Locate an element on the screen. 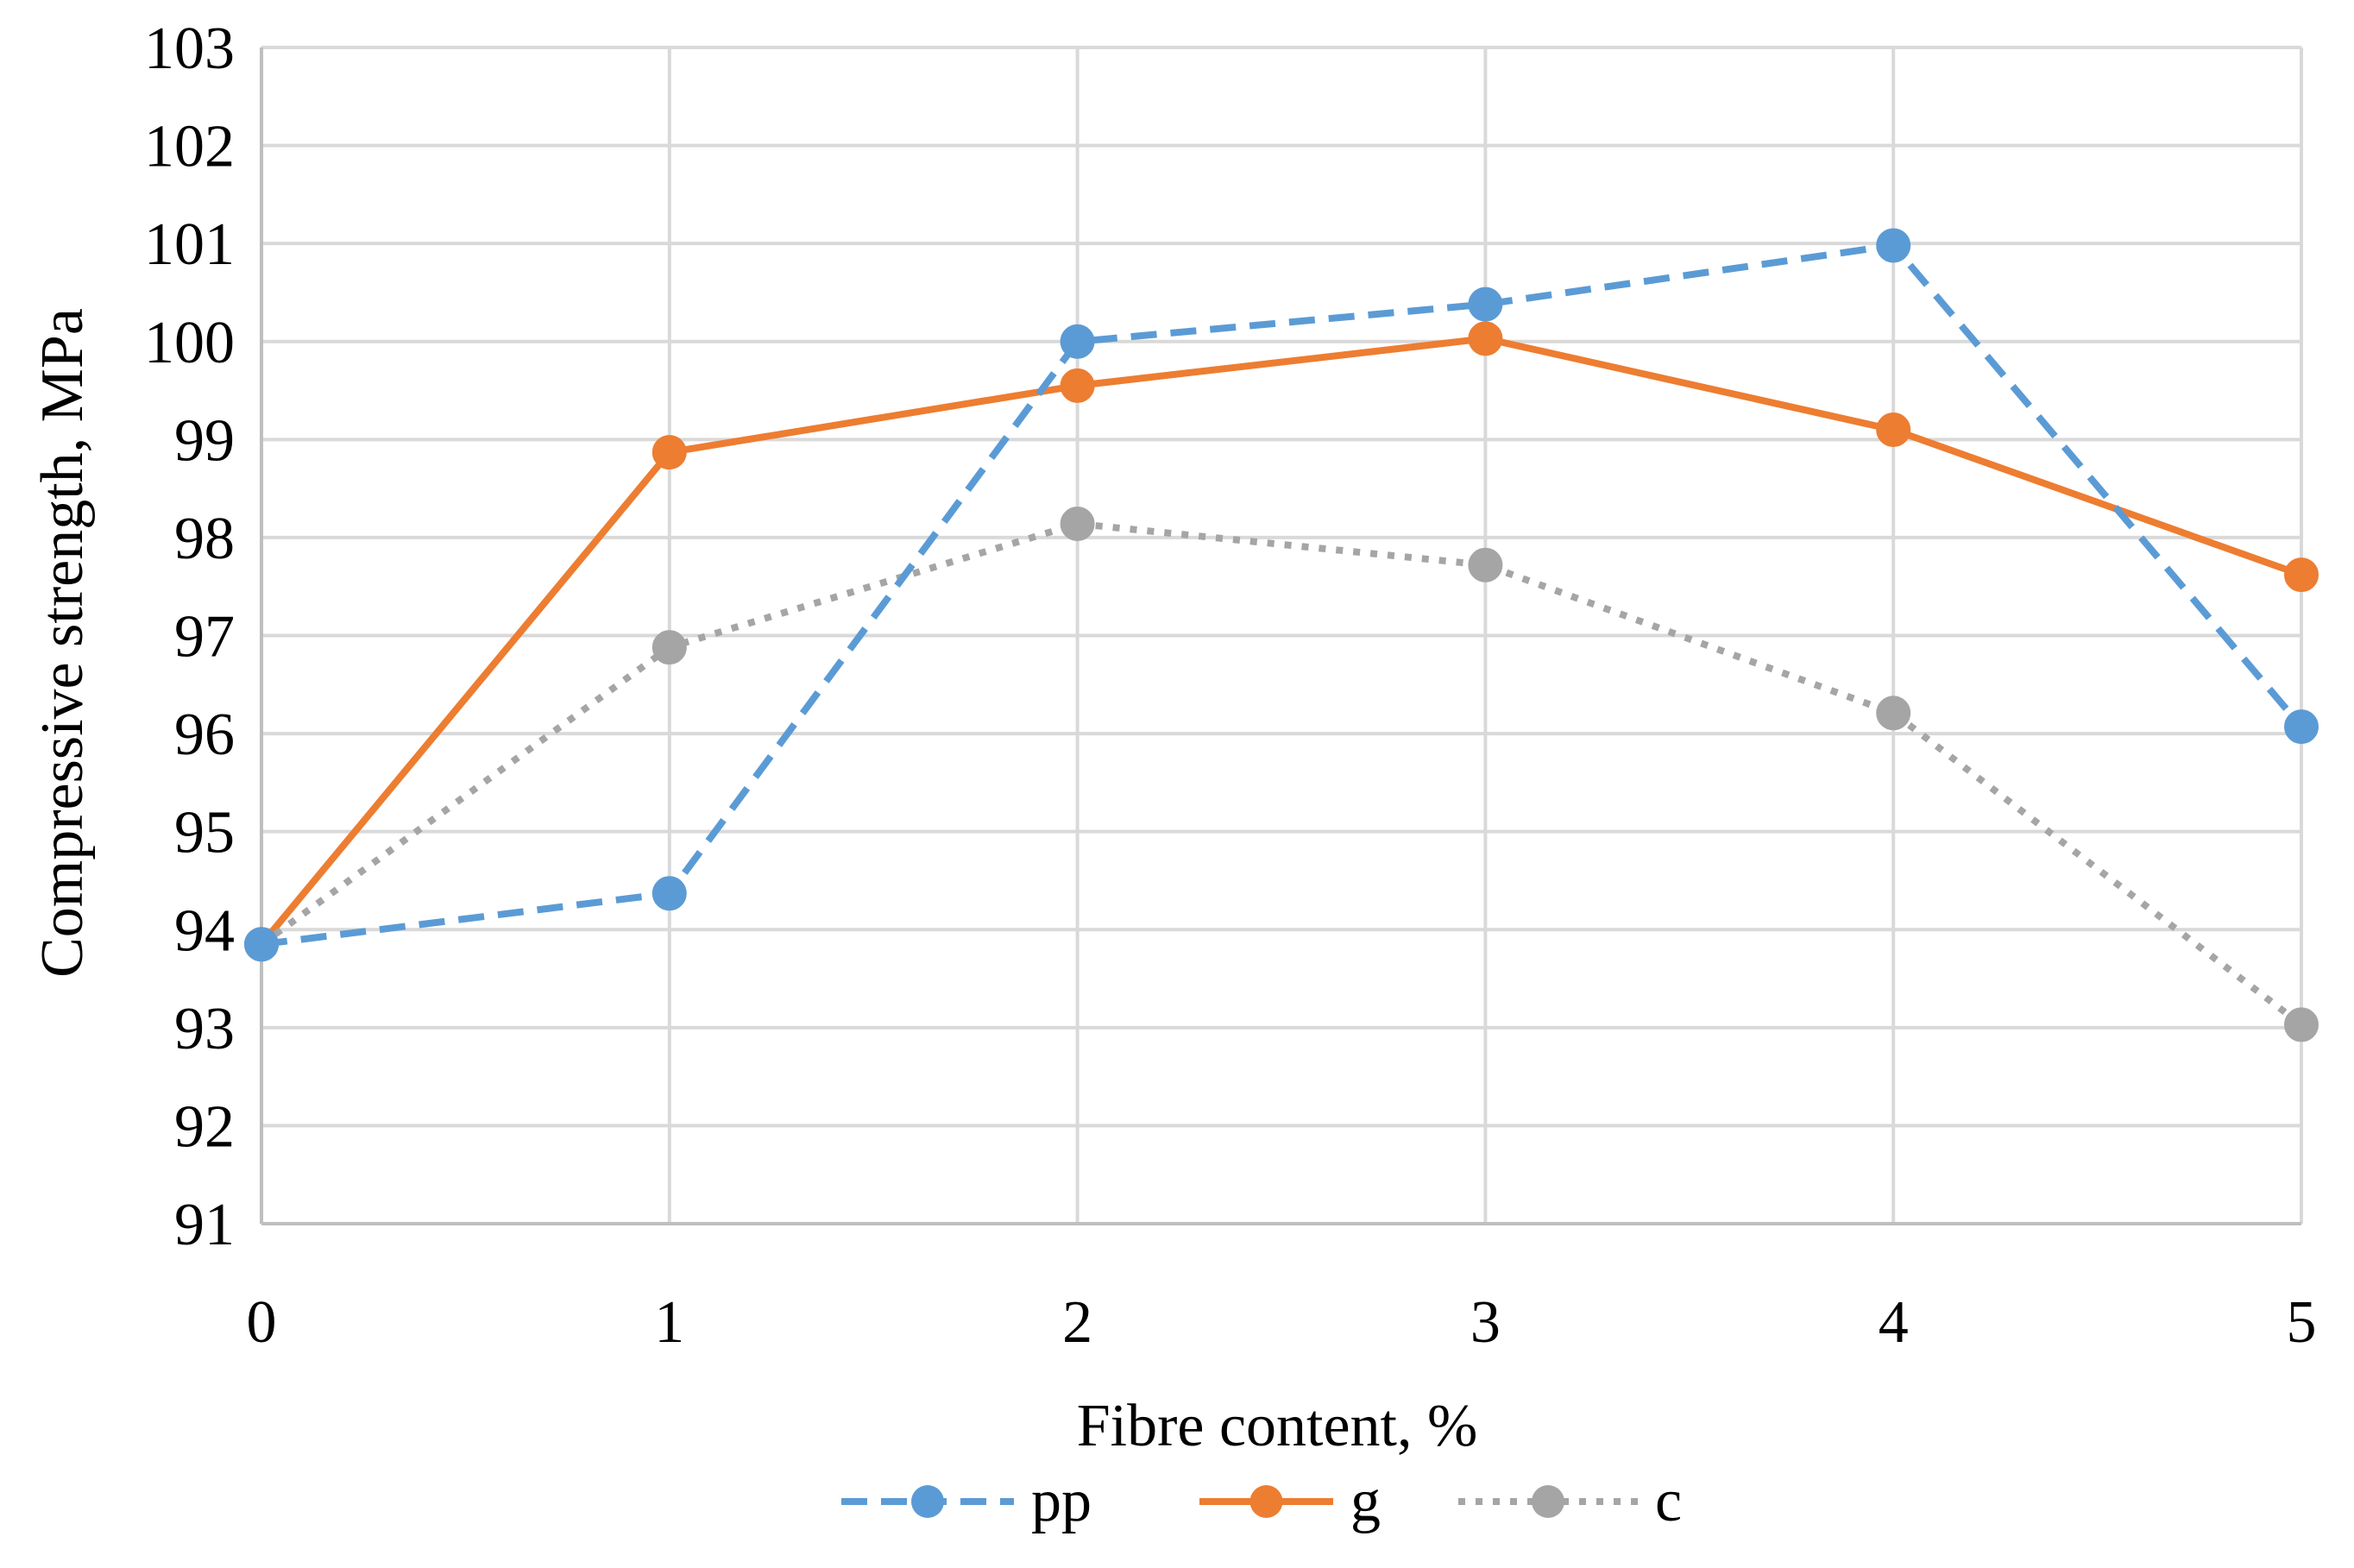 The width and height of the screenshot is (2354, 1568). y-tick-label: 99 is located at coordinates (204, 440).